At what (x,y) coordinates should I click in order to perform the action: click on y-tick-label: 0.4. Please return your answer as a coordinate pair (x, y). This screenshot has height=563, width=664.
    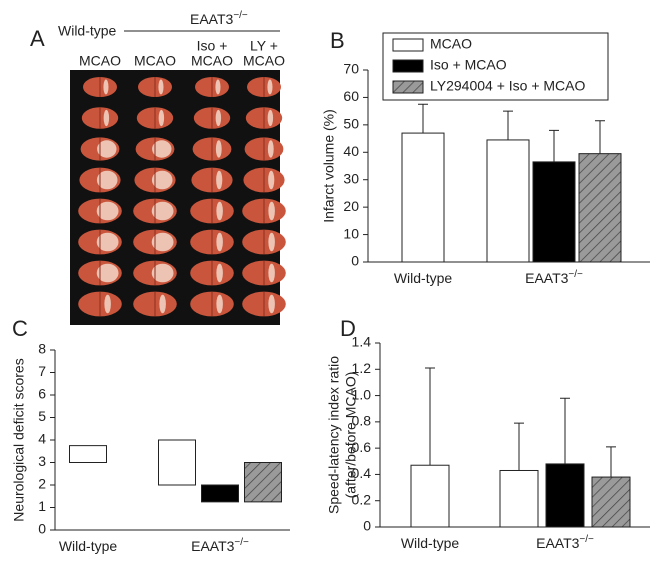
    Looking at the image, I should click on (362, 473).